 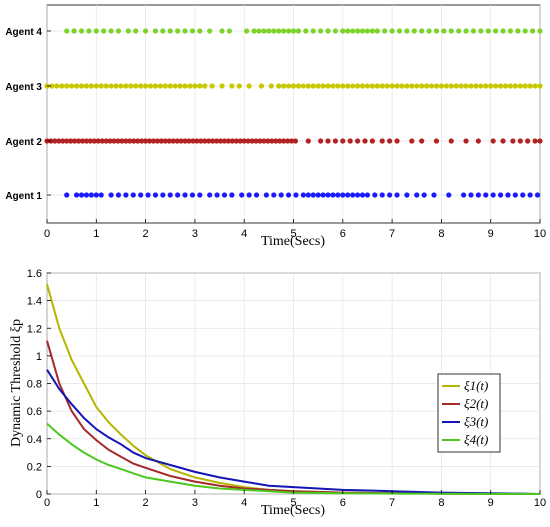 What do you see at coordinates (244, 503) in the screenshot?
I see `bottom-x-tick-label: 4` at bounding box center [244, 503].